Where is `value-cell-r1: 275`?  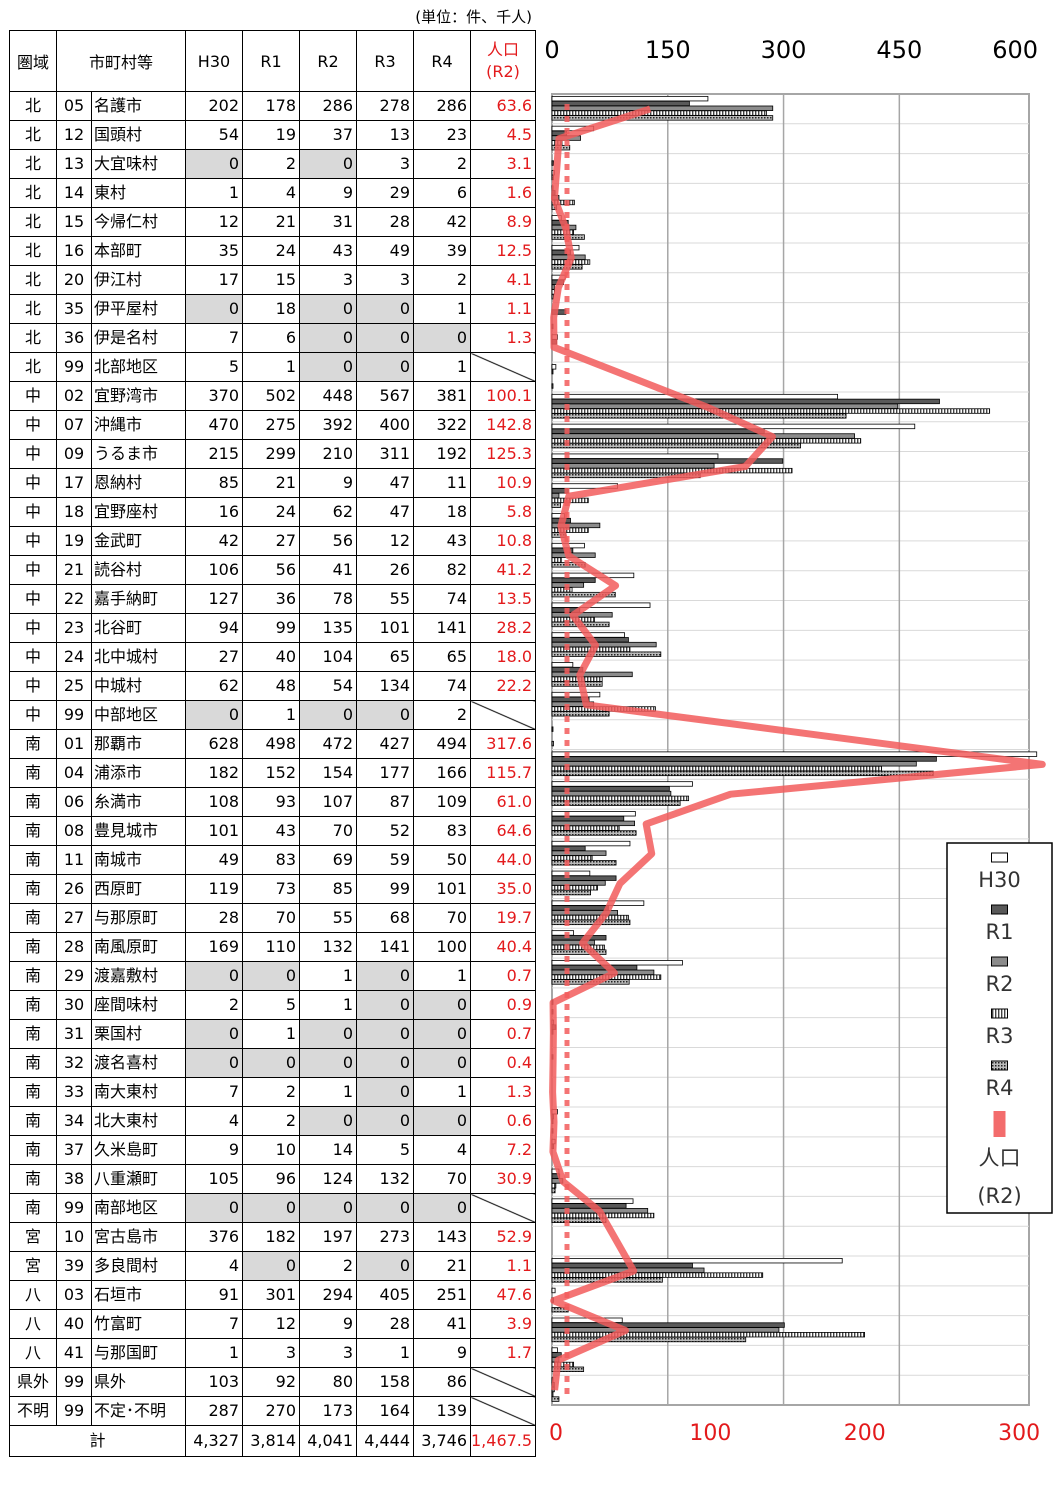 value-cell-r1: 275 is located at coordinates (271, 425).